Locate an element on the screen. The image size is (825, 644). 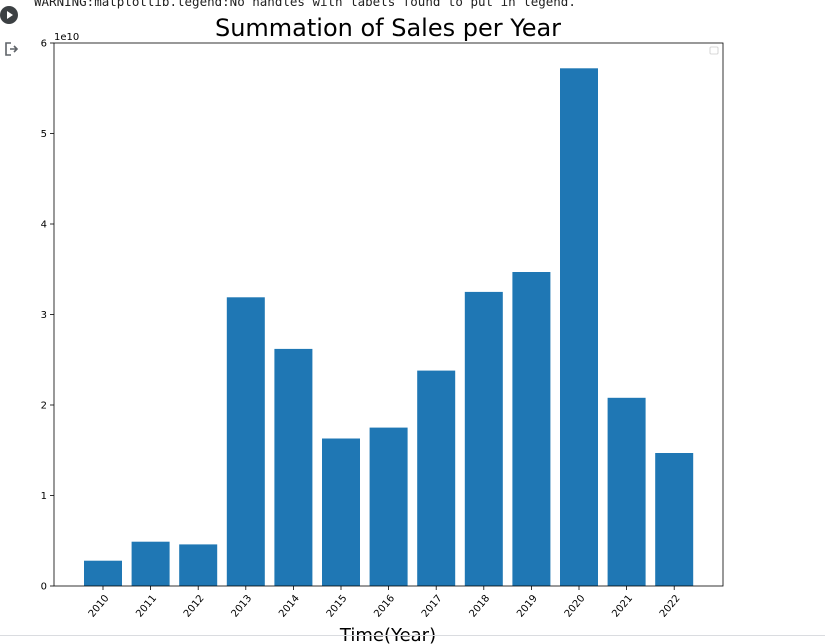
x-tick-label-2016: 2016 is located at coordinates (384, 606).